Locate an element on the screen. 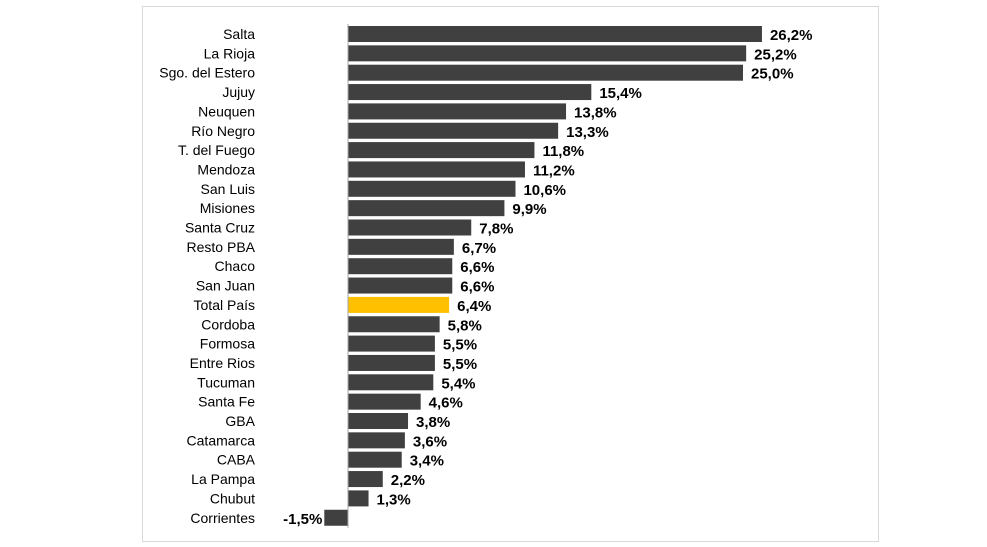 The width and height of the screenshot is (987, 547). category-label-neuquen: Neuquen is located at coordinates (226, 111).